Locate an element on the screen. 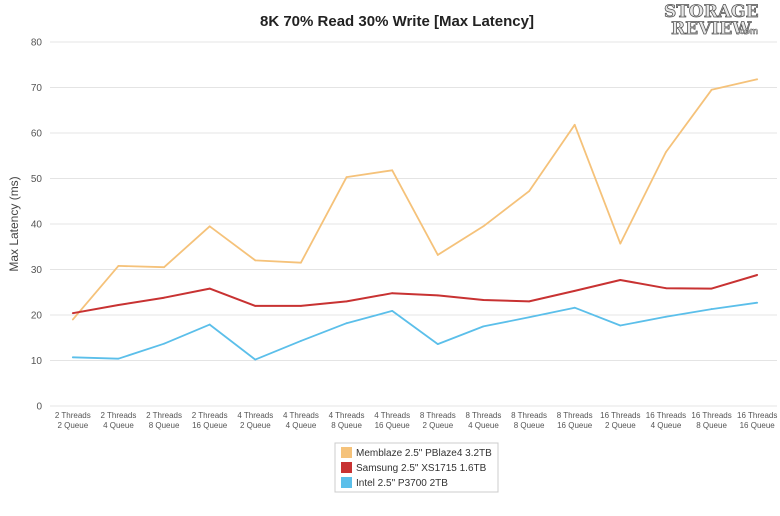 This screenshot has height=516, width=780. y-tick-label: 0 is located at coordinates (39, 407).